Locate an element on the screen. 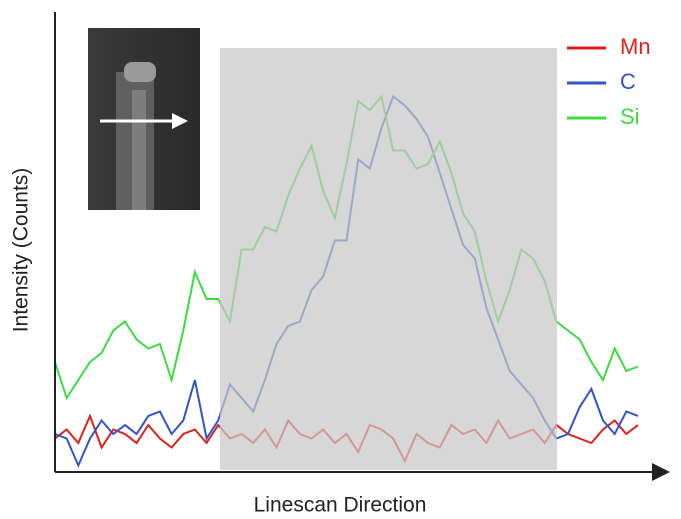  x-axis-label: Linescan Direction is located at coordinates (340, 505).